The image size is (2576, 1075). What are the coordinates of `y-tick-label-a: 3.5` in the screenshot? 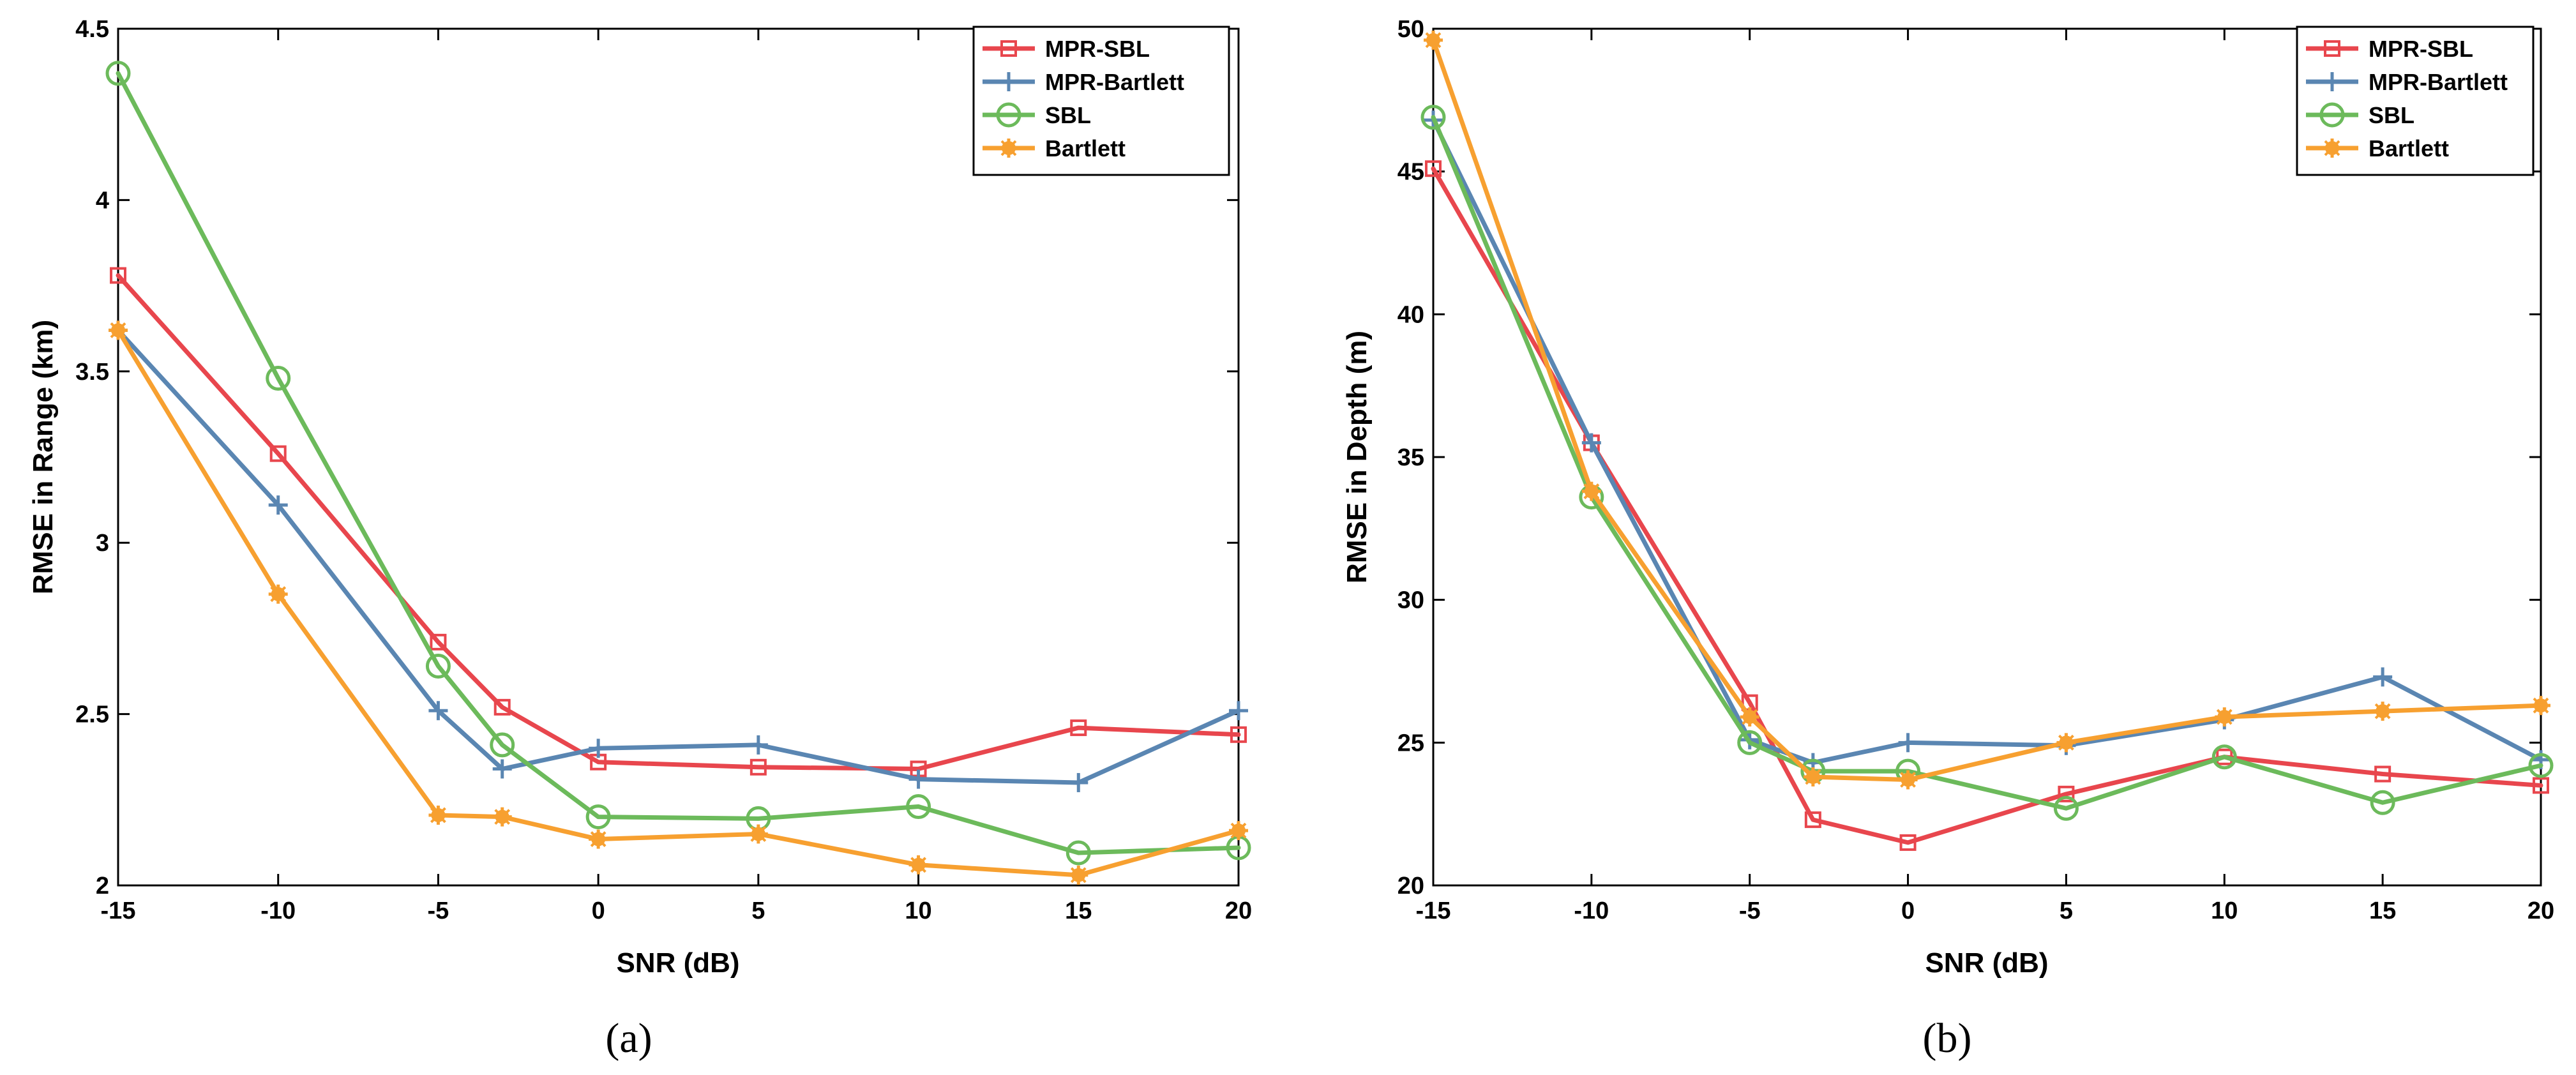 It's located at (92, 373).